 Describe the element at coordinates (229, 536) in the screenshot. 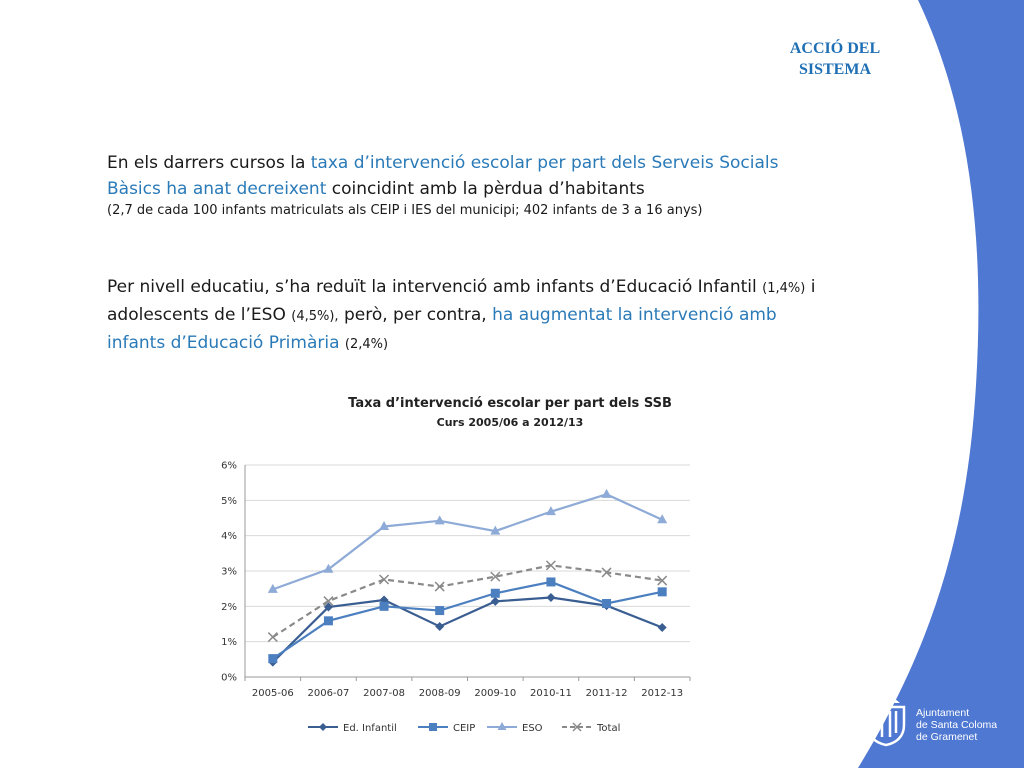

I see `y-tick-label: 4%` at that location.